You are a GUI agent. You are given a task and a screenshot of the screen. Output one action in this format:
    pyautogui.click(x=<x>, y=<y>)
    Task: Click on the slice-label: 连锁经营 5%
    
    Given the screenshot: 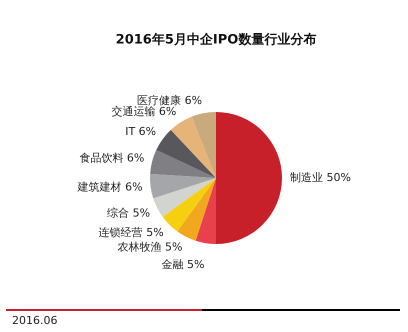 What is the action you would take?
    pyautogui.click(x=131, y=233)
    